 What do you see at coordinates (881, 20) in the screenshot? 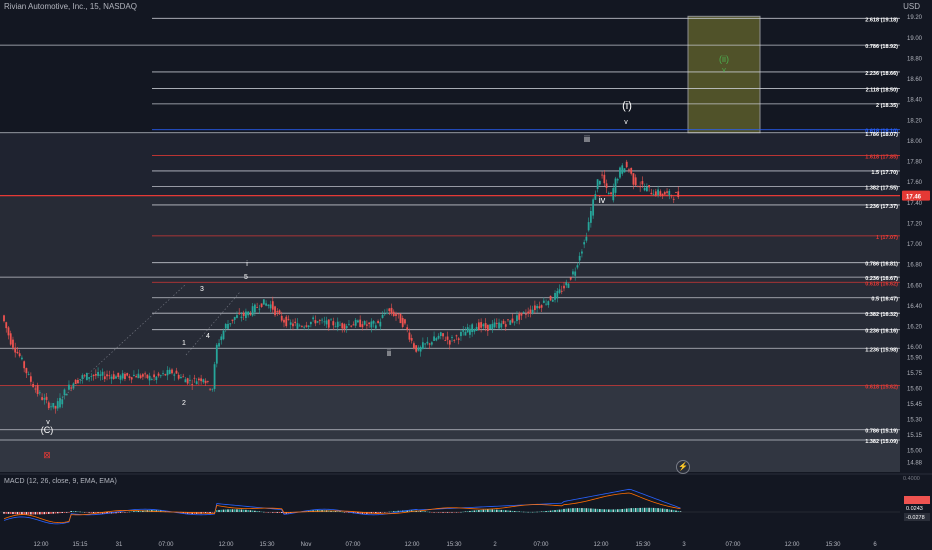
I see `fib-label: 2.618 (19.18)` at bounding box center [881, 20].